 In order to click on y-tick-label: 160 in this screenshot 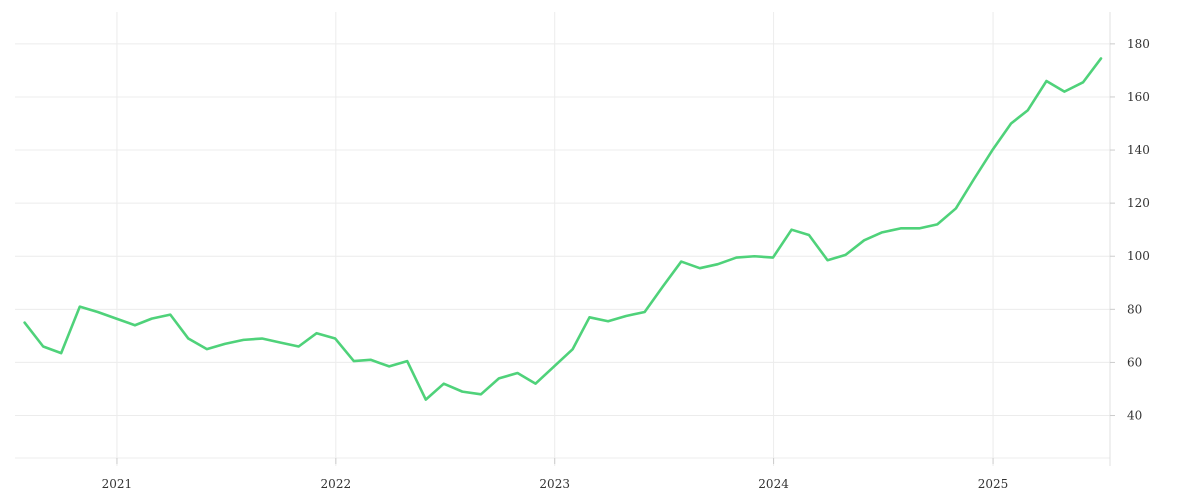, I will do `click(1138, 97)`.